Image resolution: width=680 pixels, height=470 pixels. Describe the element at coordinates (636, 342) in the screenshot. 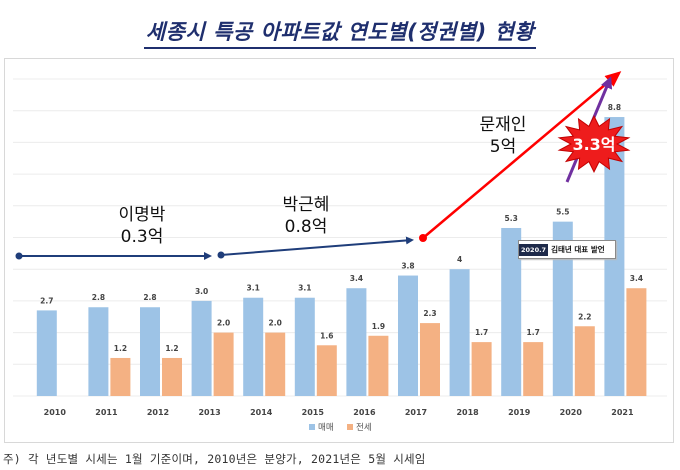

I see `bar-jeonse-2021` at that location.